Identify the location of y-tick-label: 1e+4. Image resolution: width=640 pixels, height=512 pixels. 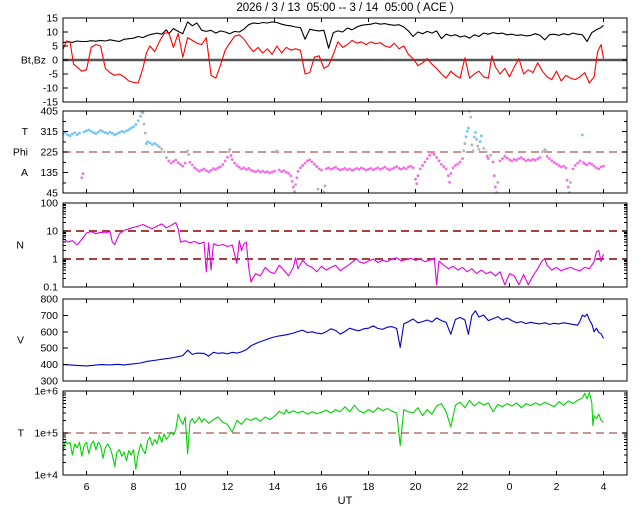
(46, 476).